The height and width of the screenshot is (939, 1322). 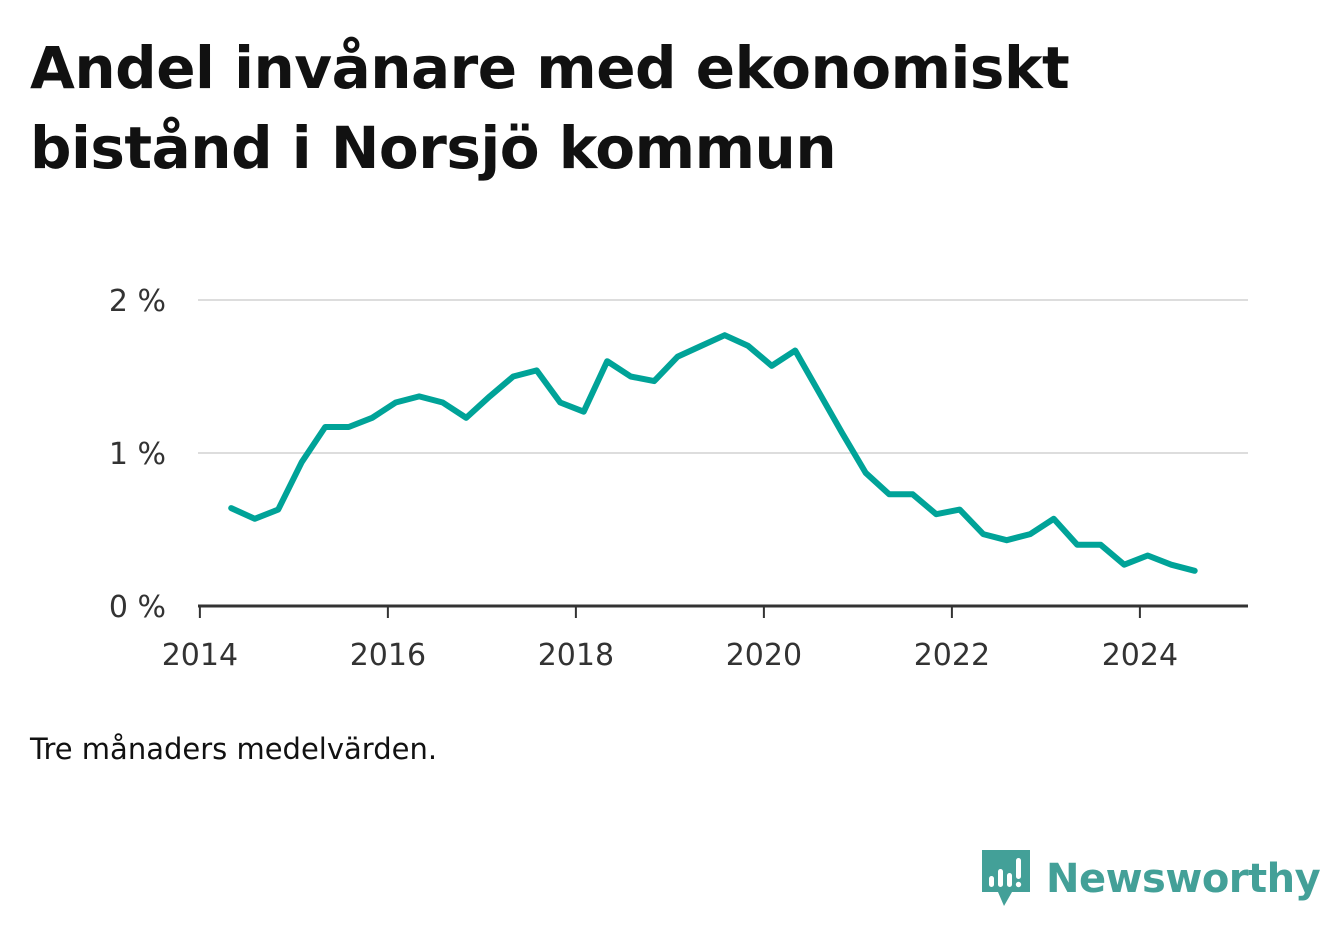 I want to click on brand-logo: Newsworthy, so click(x=1150, y=879).